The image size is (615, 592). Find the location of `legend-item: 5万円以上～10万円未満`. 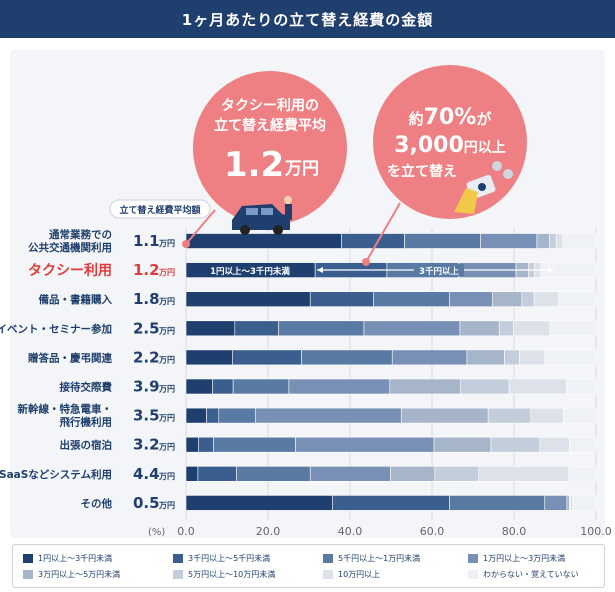

legend-item: 5万円以上～10万円未満 is located at coordinates (224, 574).